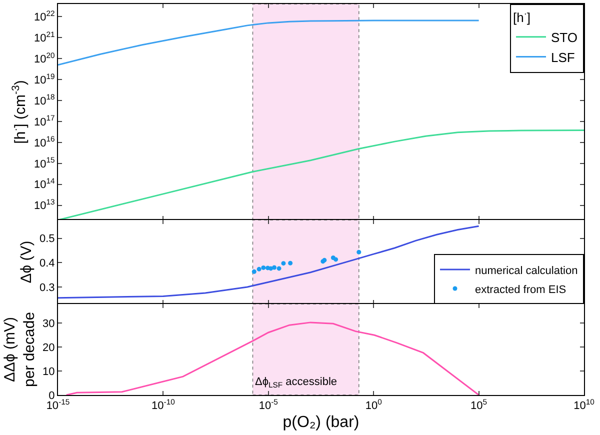 The width and height of the screenshot is (600, 435). What do you see at coordinates (520, 290) in the screenshot?
I see `legend-label: extracted from EIS` at bounding box center [520, 290].